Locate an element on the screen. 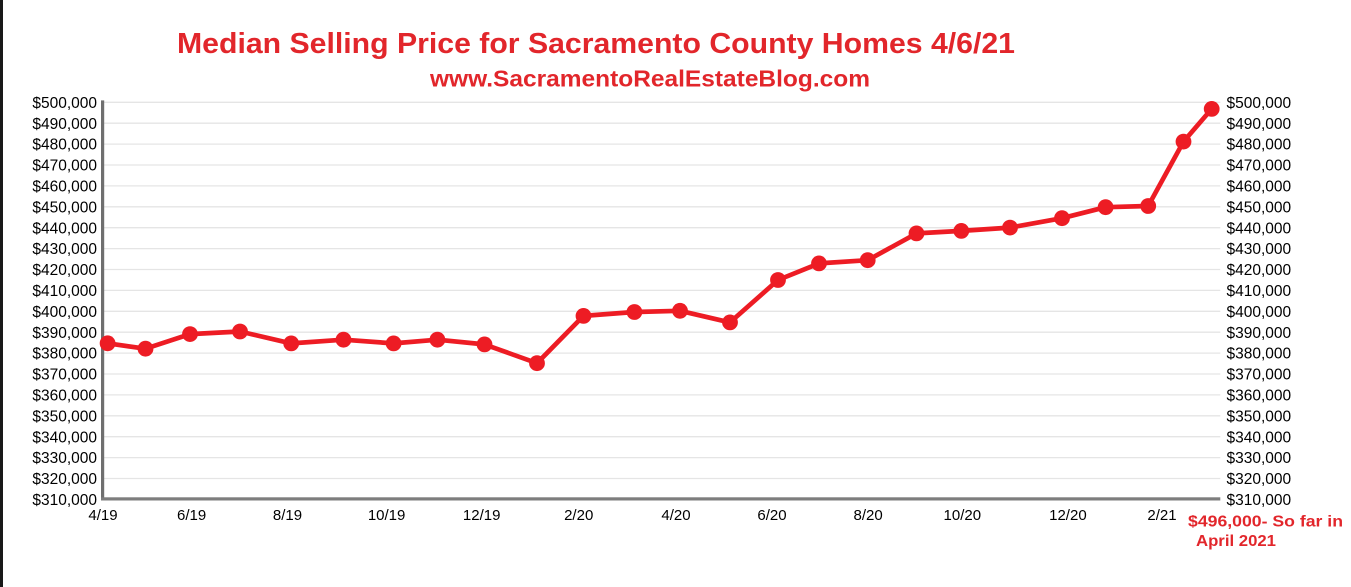  svg-text: April 2021 is located at coordinates (1236, 541).